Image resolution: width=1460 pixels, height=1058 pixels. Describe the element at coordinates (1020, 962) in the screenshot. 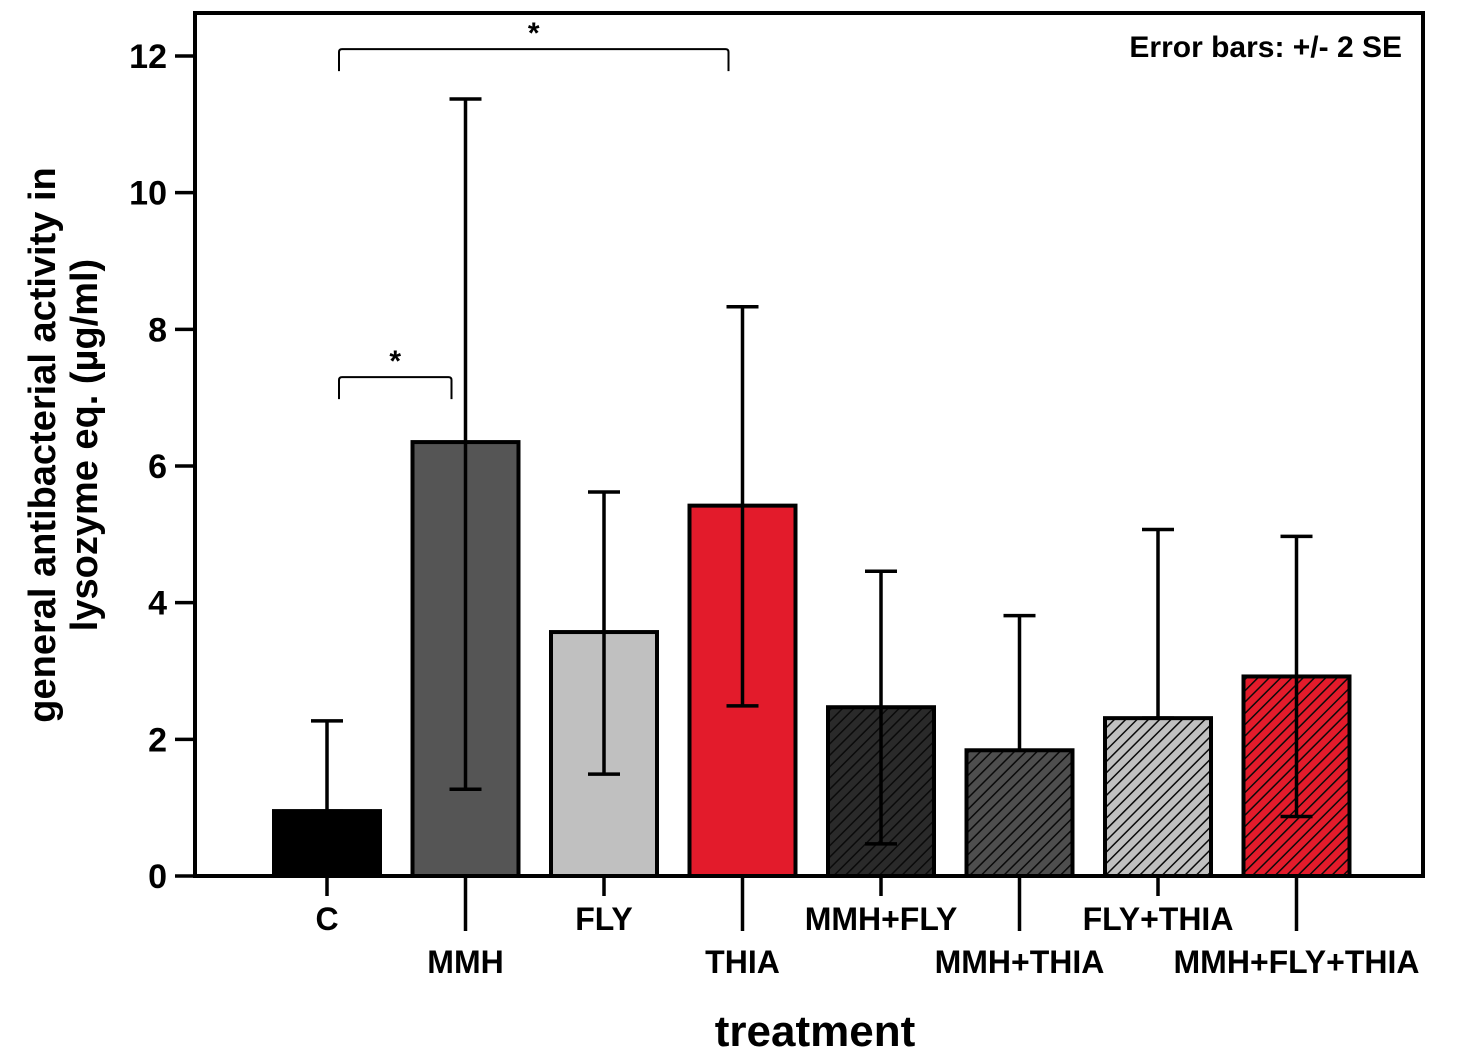

I see `x-tick-label: MMH+THIA` at that location.